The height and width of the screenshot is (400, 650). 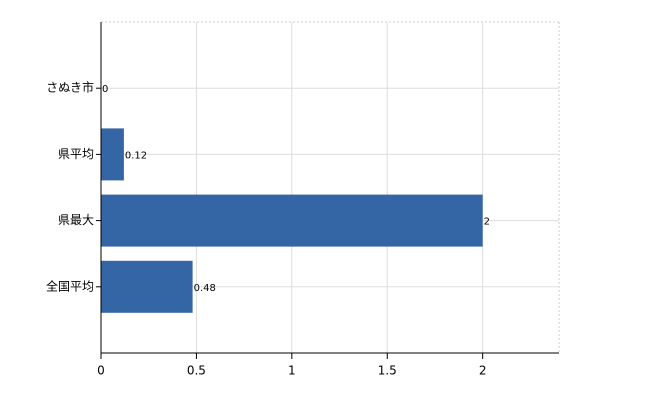 I want to click on value-label: 0.48, so click(x=205, y=288).